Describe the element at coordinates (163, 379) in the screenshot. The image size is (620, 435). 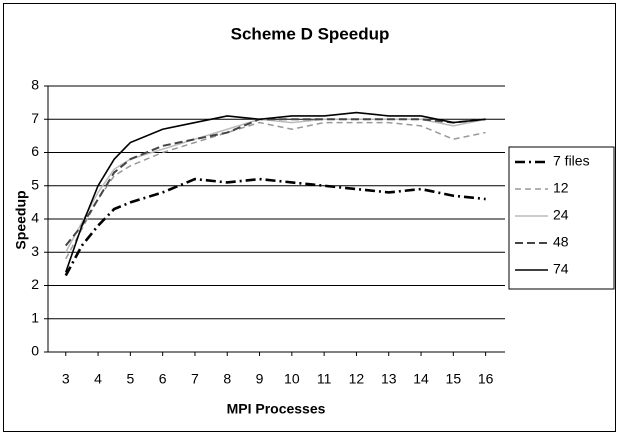
I see `x-tick-label: 6` at that location.